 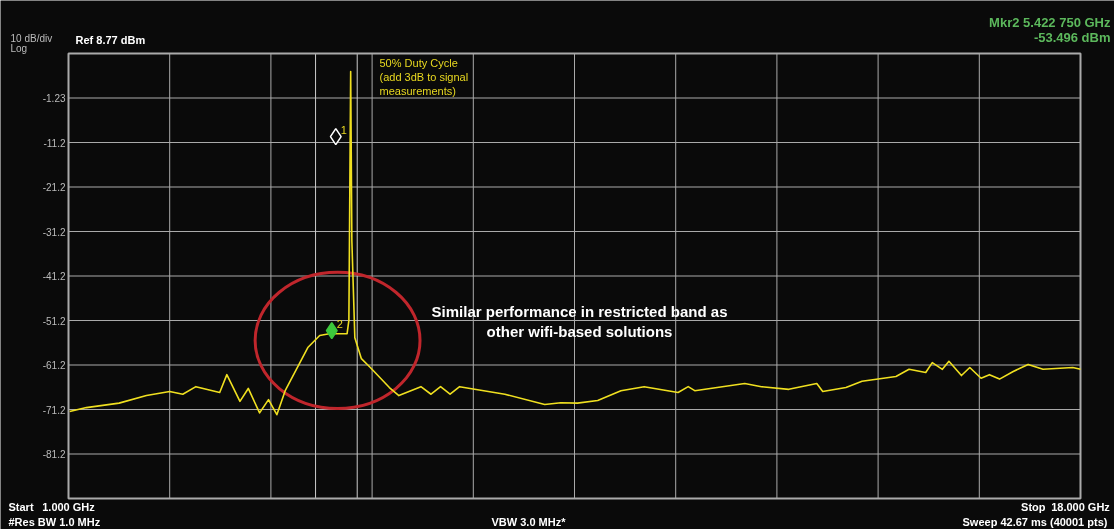 What do you see at coordinates (110, 39) in the screenshot?
I see `text: Ref 8.77 dBm` at bounding box center [110, 39].